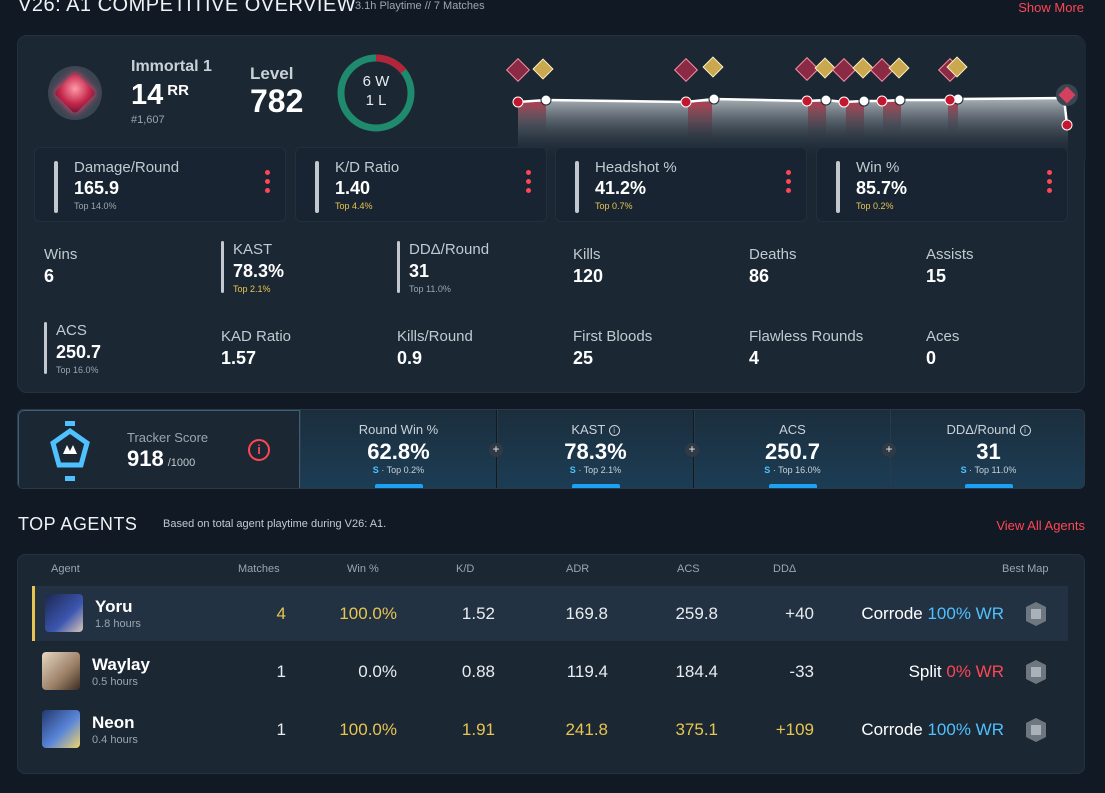 Image resolution: width=1105 pixels, height=793 pixels. Describe the element at coordinates (78, 524) in the screenshot. I see `top-agents-title: TOP AGENTS` at that location.